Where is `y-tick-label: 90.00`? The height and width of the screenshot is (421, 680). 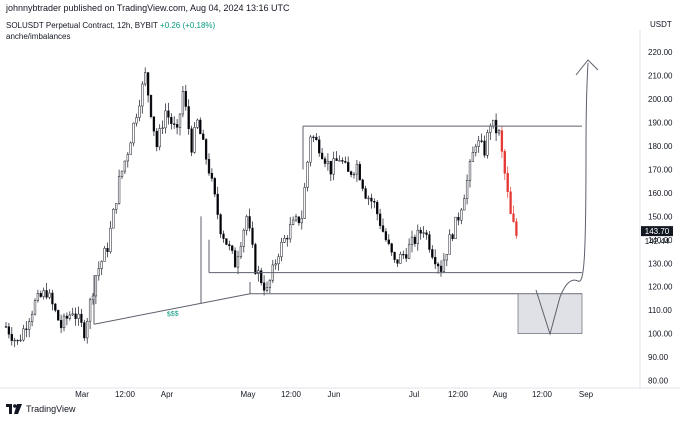 y-tick-label: 90.00 is located at coordinates (658, 357).